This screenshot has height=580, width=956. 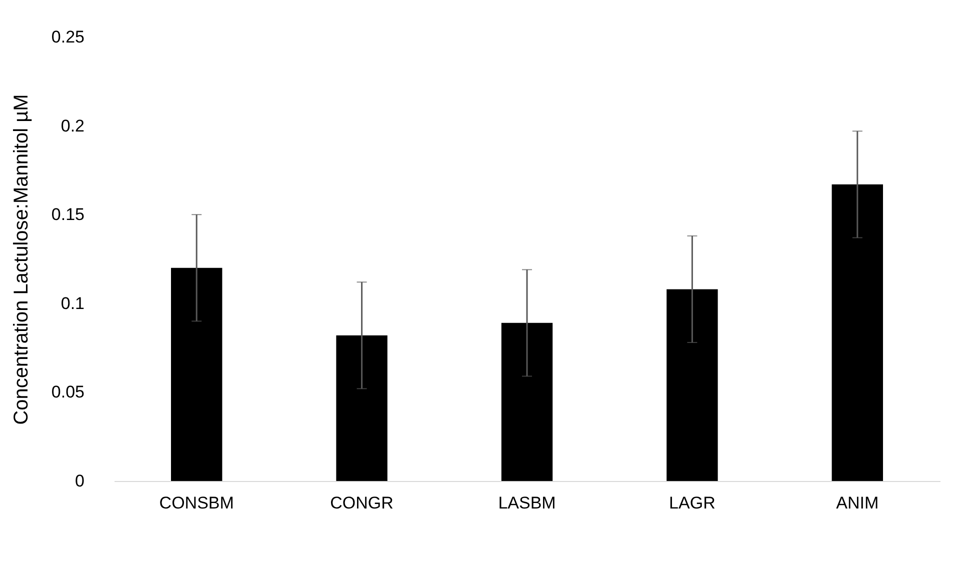 I want to click on y-tick-label: 0.25, so click(x=67, y=37).